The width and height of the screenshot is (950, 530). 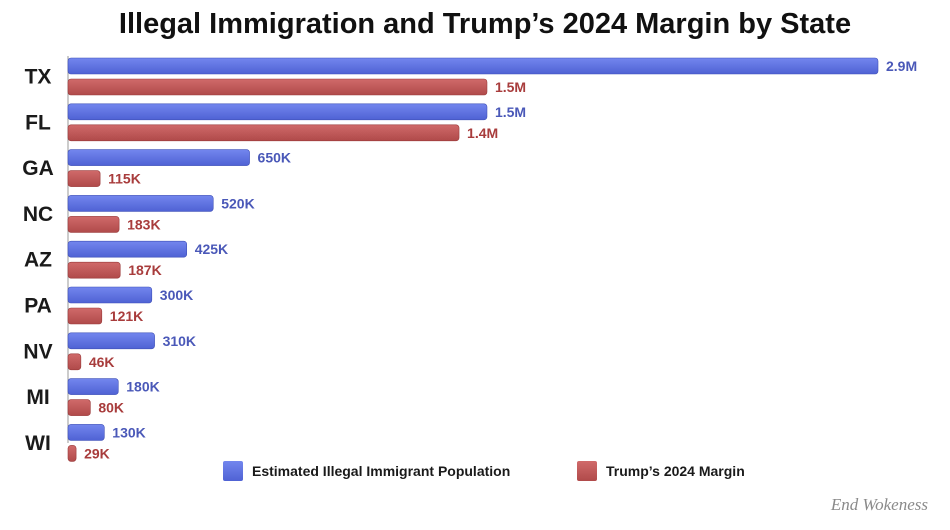 What do you see at coordinates (381, 471) in the screenshot?
I see `legend-label-immigrant: Estimated Illegal Immigrant Population` at bounding box center [381, 471].